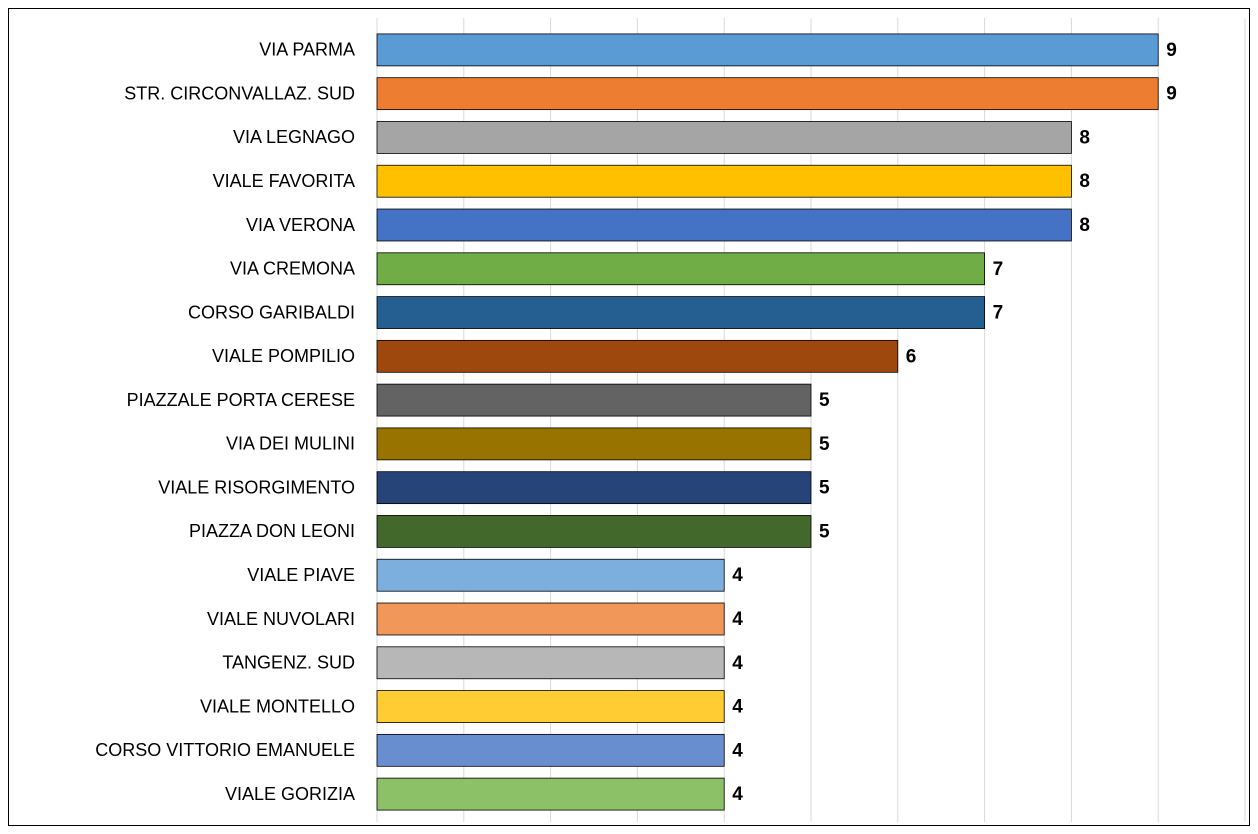 The height and width of the screenshot is (834, 1258). I want to click on y-tick-label: VIA VERONA, so click(300, 225).